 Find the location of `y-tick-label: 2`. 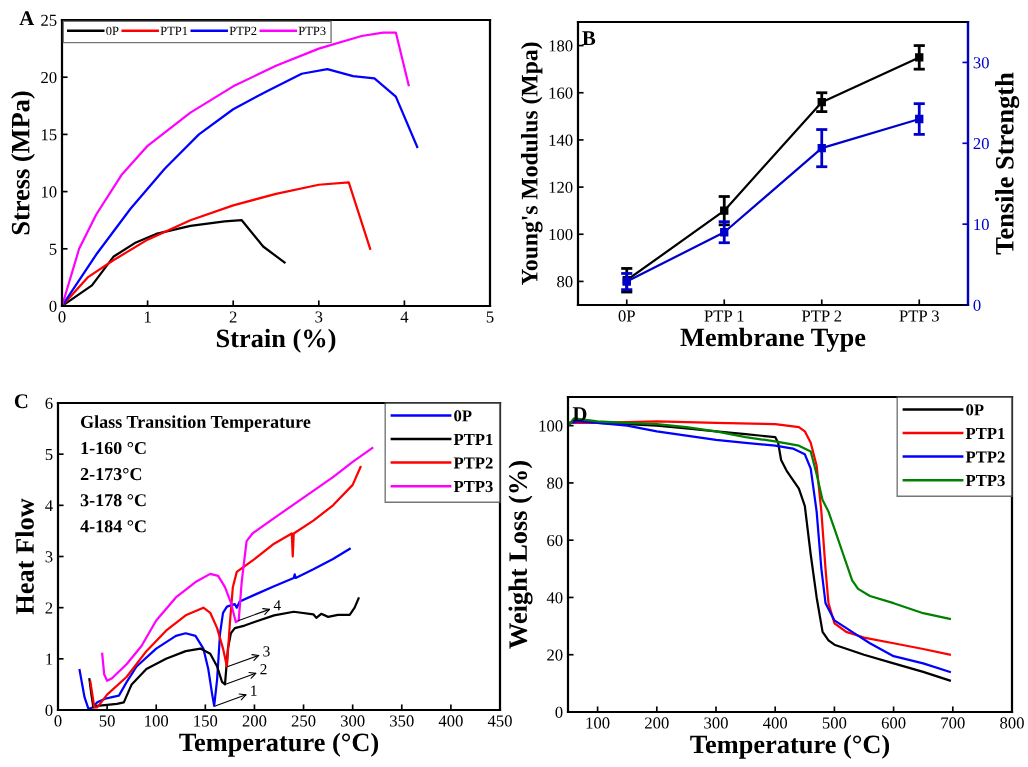

y-tick-label: 2 is located at coordinates (49, 608).